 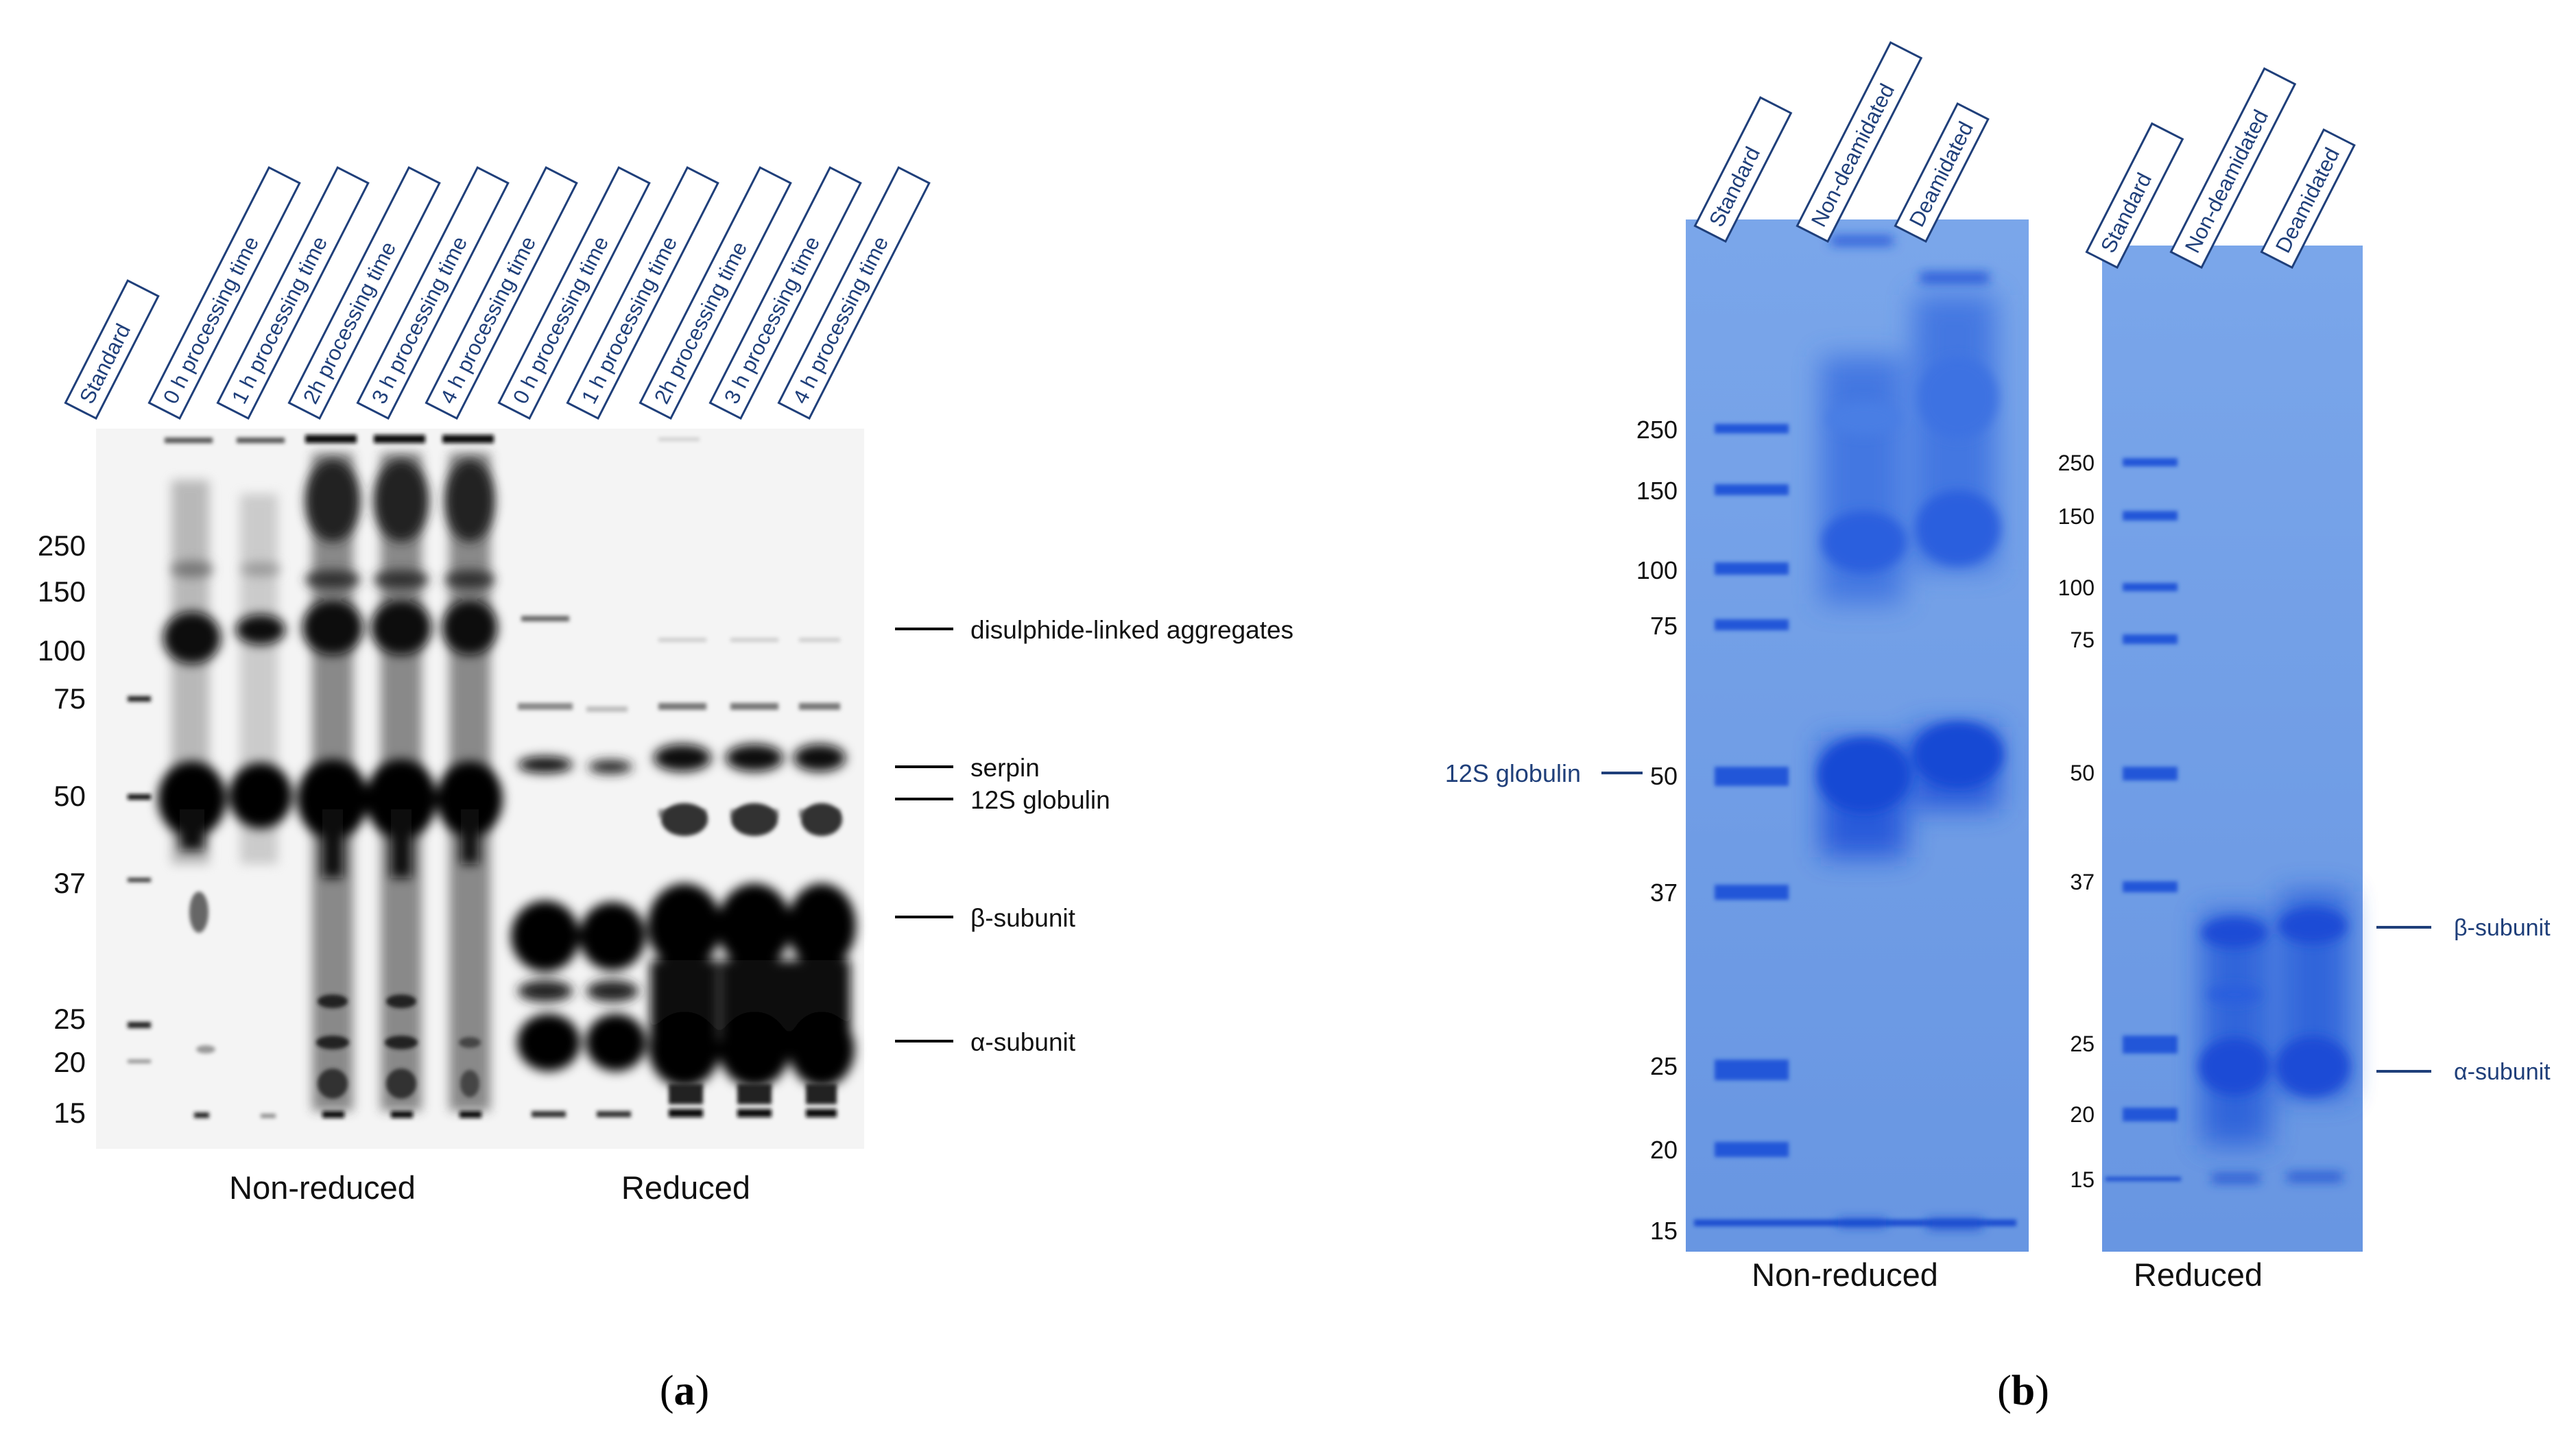 I want to click on lane-label-b1-0-box, so click(x=1743, y=169).